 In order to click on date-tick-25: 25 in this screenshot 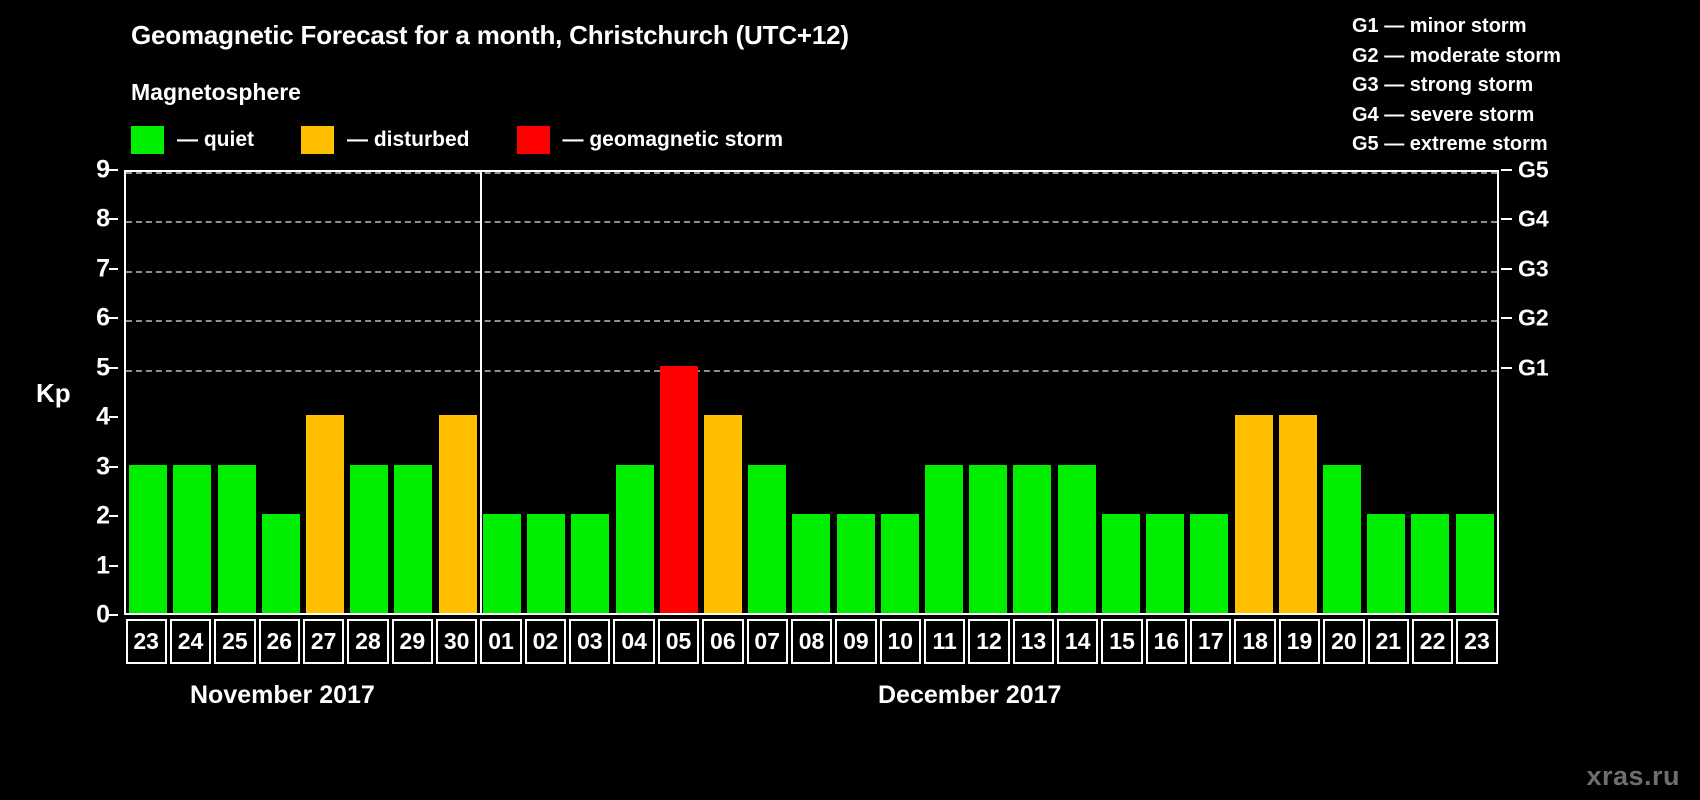, I will do `click(235, 641)`.